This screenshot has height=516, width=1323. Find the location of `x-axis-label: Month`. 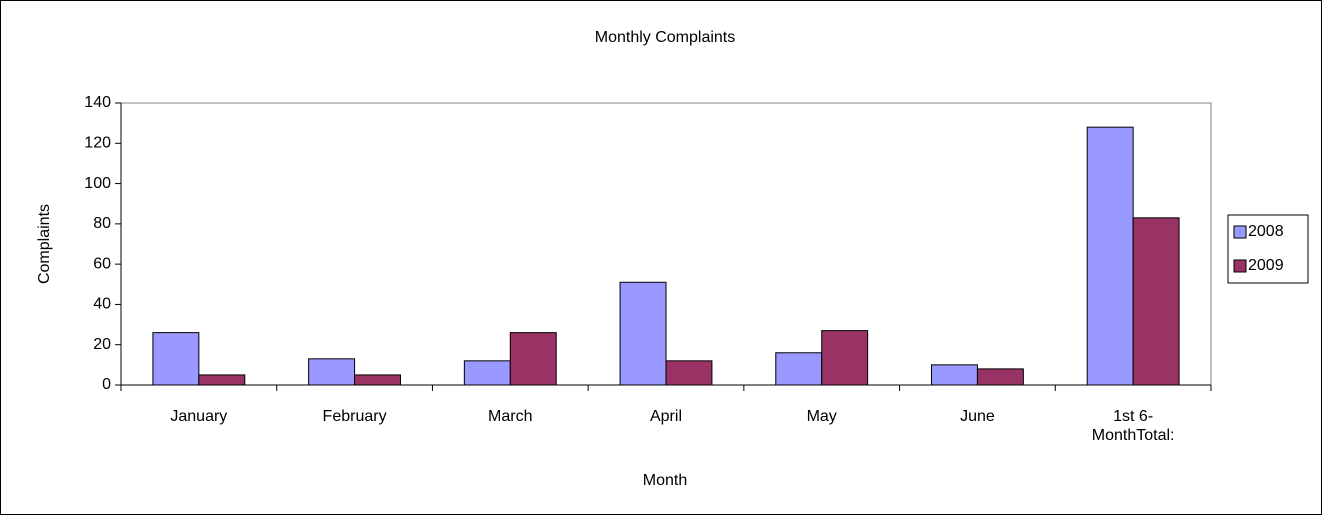

x-axis-label: Month is located at coordinates (665, 480).